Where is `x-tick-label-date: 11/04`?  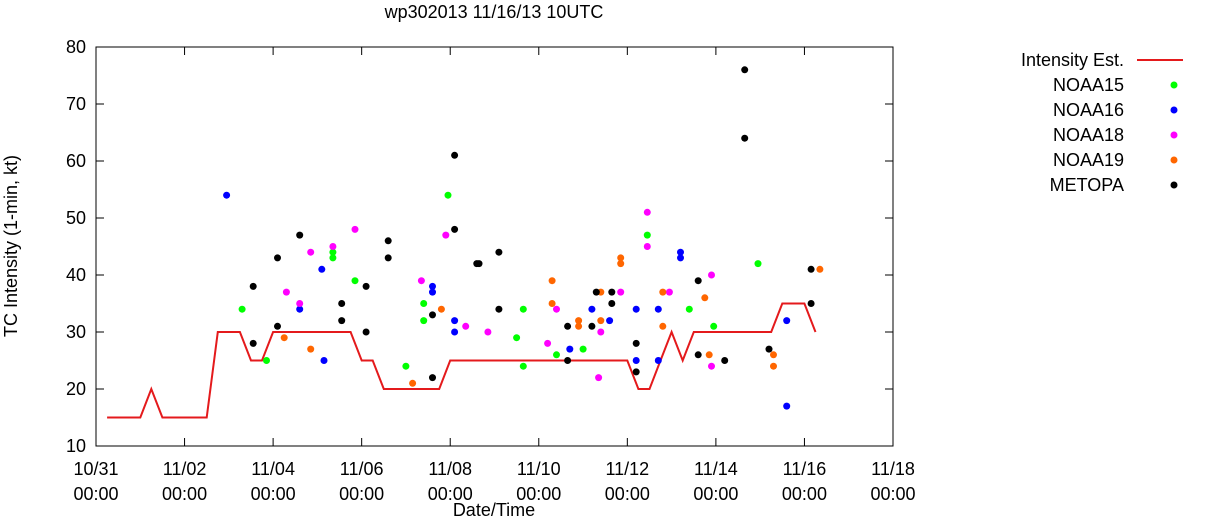 x-tick-label-date: 11/04 is located at coordinates (273, 469).